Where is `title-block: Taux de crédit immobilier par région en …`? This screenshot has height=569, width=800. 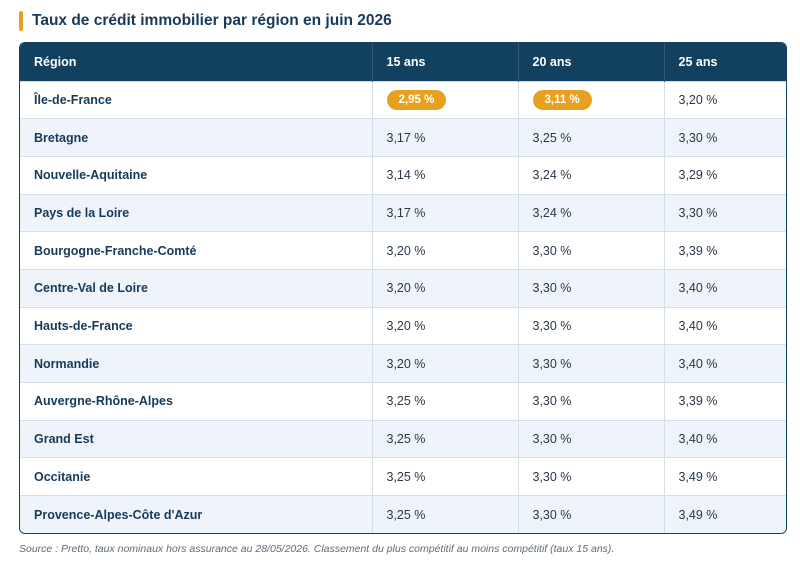
title-block: Taux de crédit immobilier par région en … is located at coordinates (205, 21).